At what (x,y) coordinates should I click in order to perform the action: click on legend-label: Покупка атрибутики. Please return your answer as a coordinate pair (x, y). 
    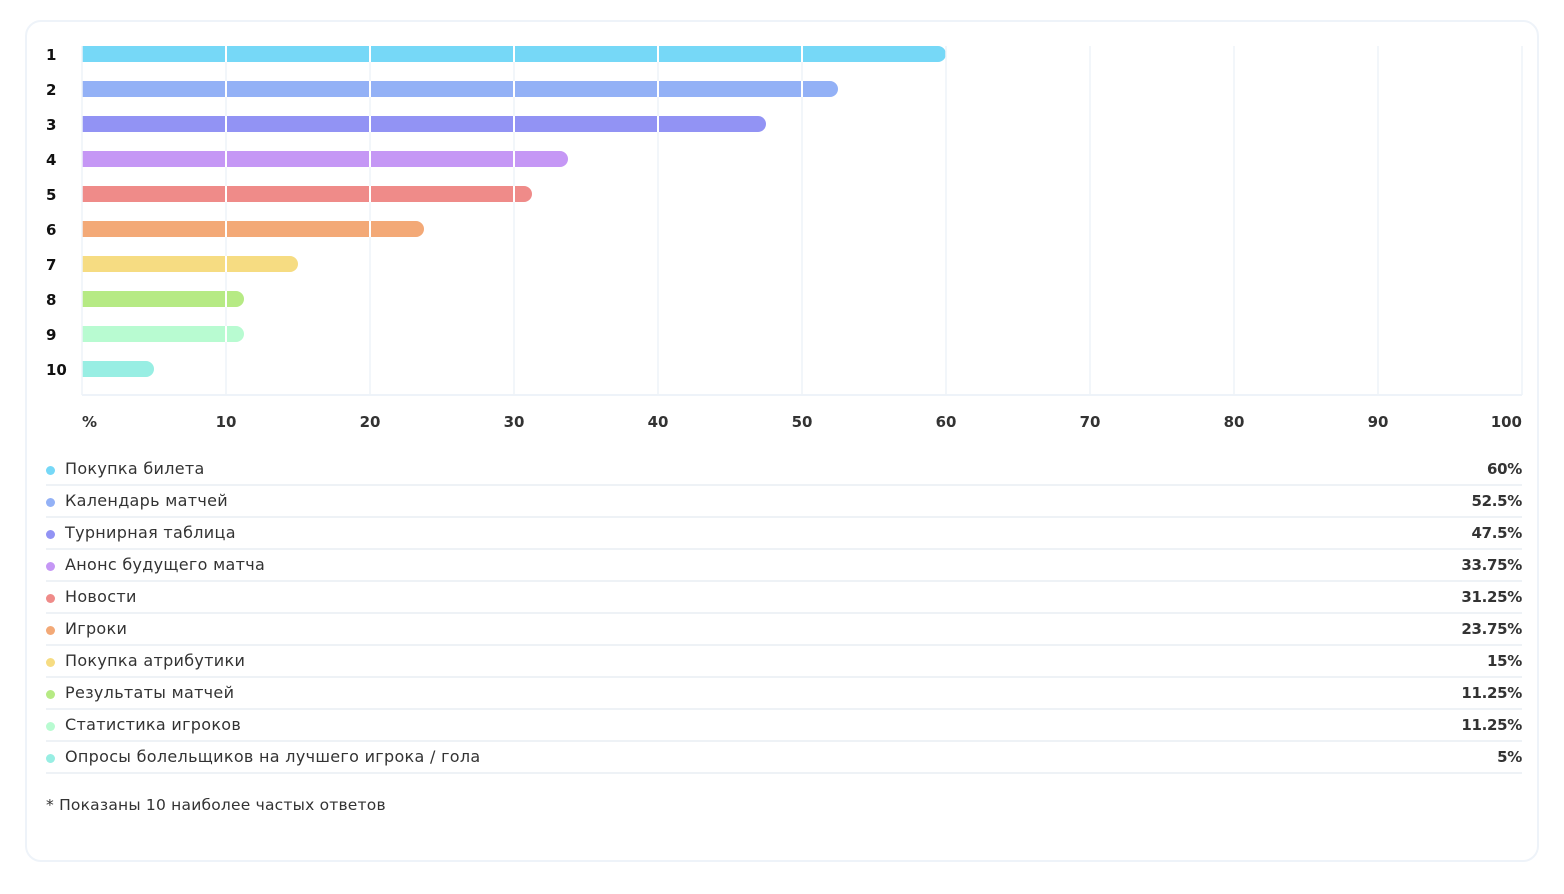
    Looking at the image, I should click on (155, 660).